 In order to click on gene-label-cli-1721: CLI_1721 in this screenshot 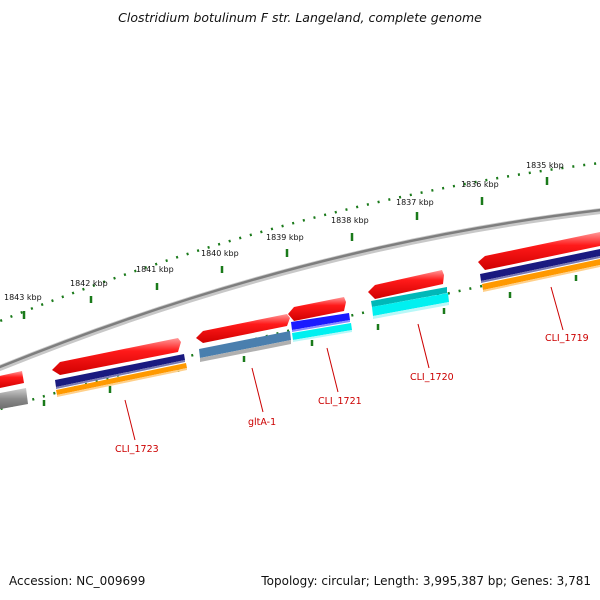, I will do `click(340, 401)`.